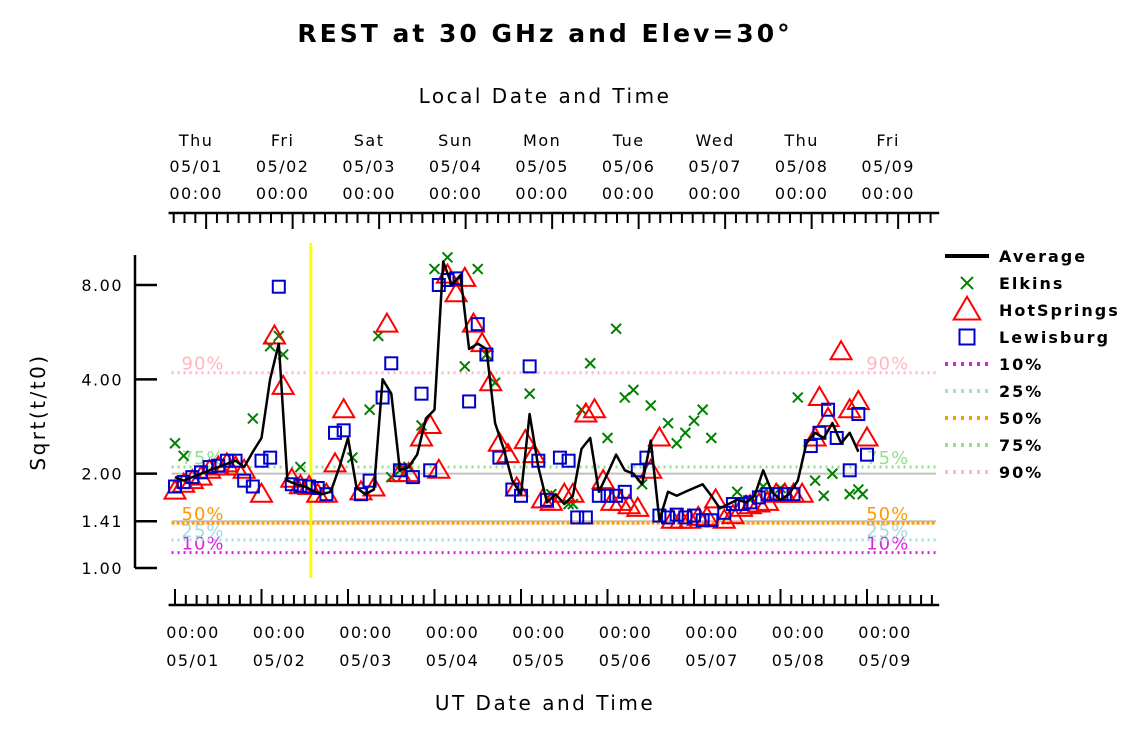 The width and height of the screenshot is (1125, 731). I want to click on bottom-tick-date: 05/07, so click(712, 660).